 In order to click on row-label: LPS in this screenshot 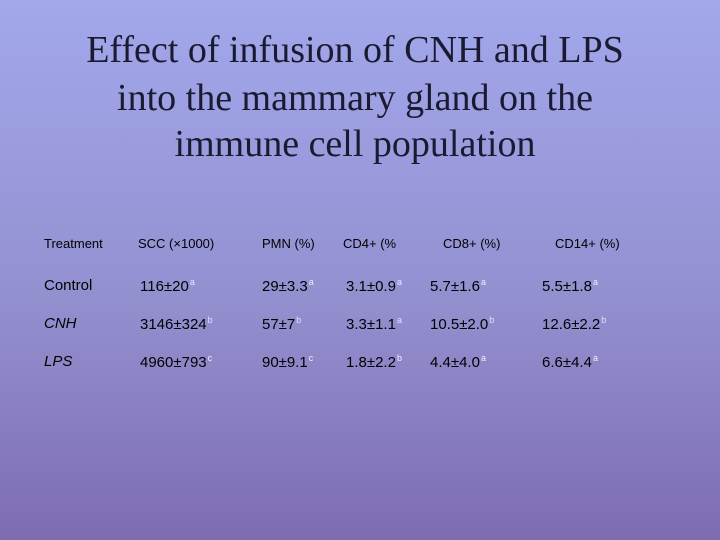, I will do `click(58, 361)`.